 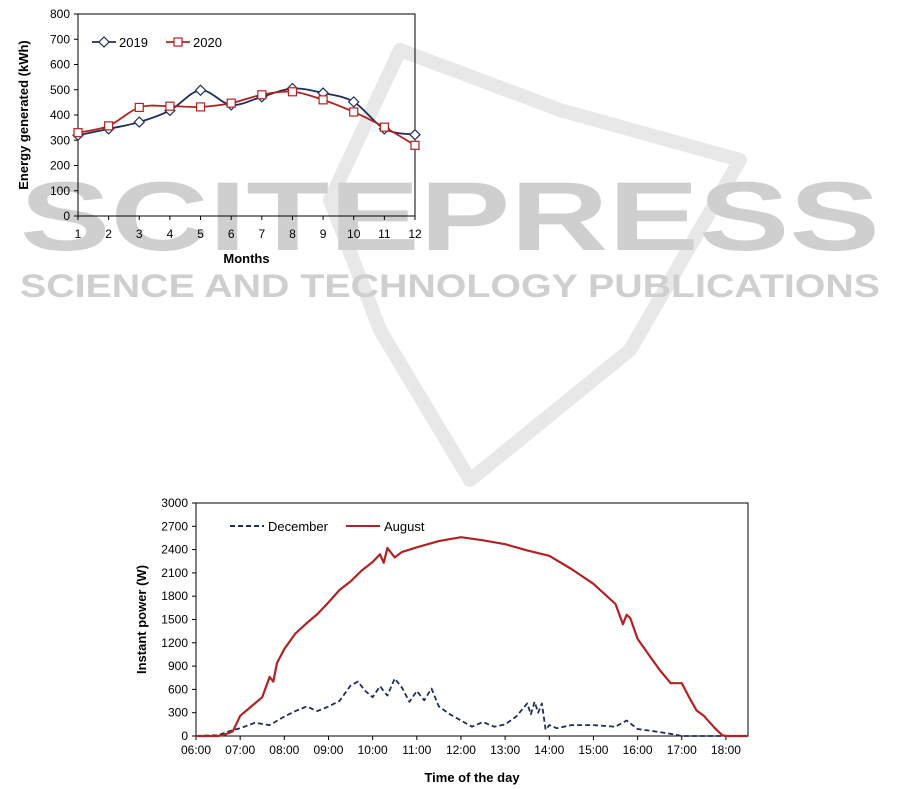 I want to click on chart1-y-tick-label: 300, so click(x=60, y=140).